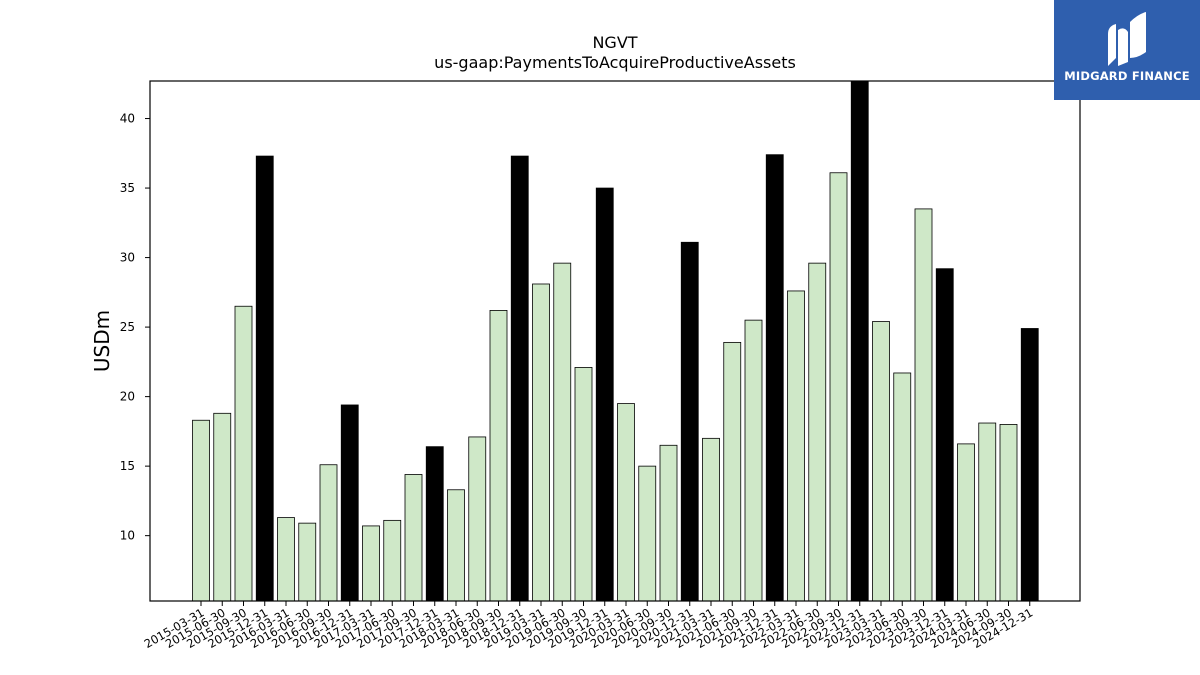  What do you see at coordinates (614, 42) in the screenshot?
I see `chart-title: NGVT` at bounding box center [614, 42].